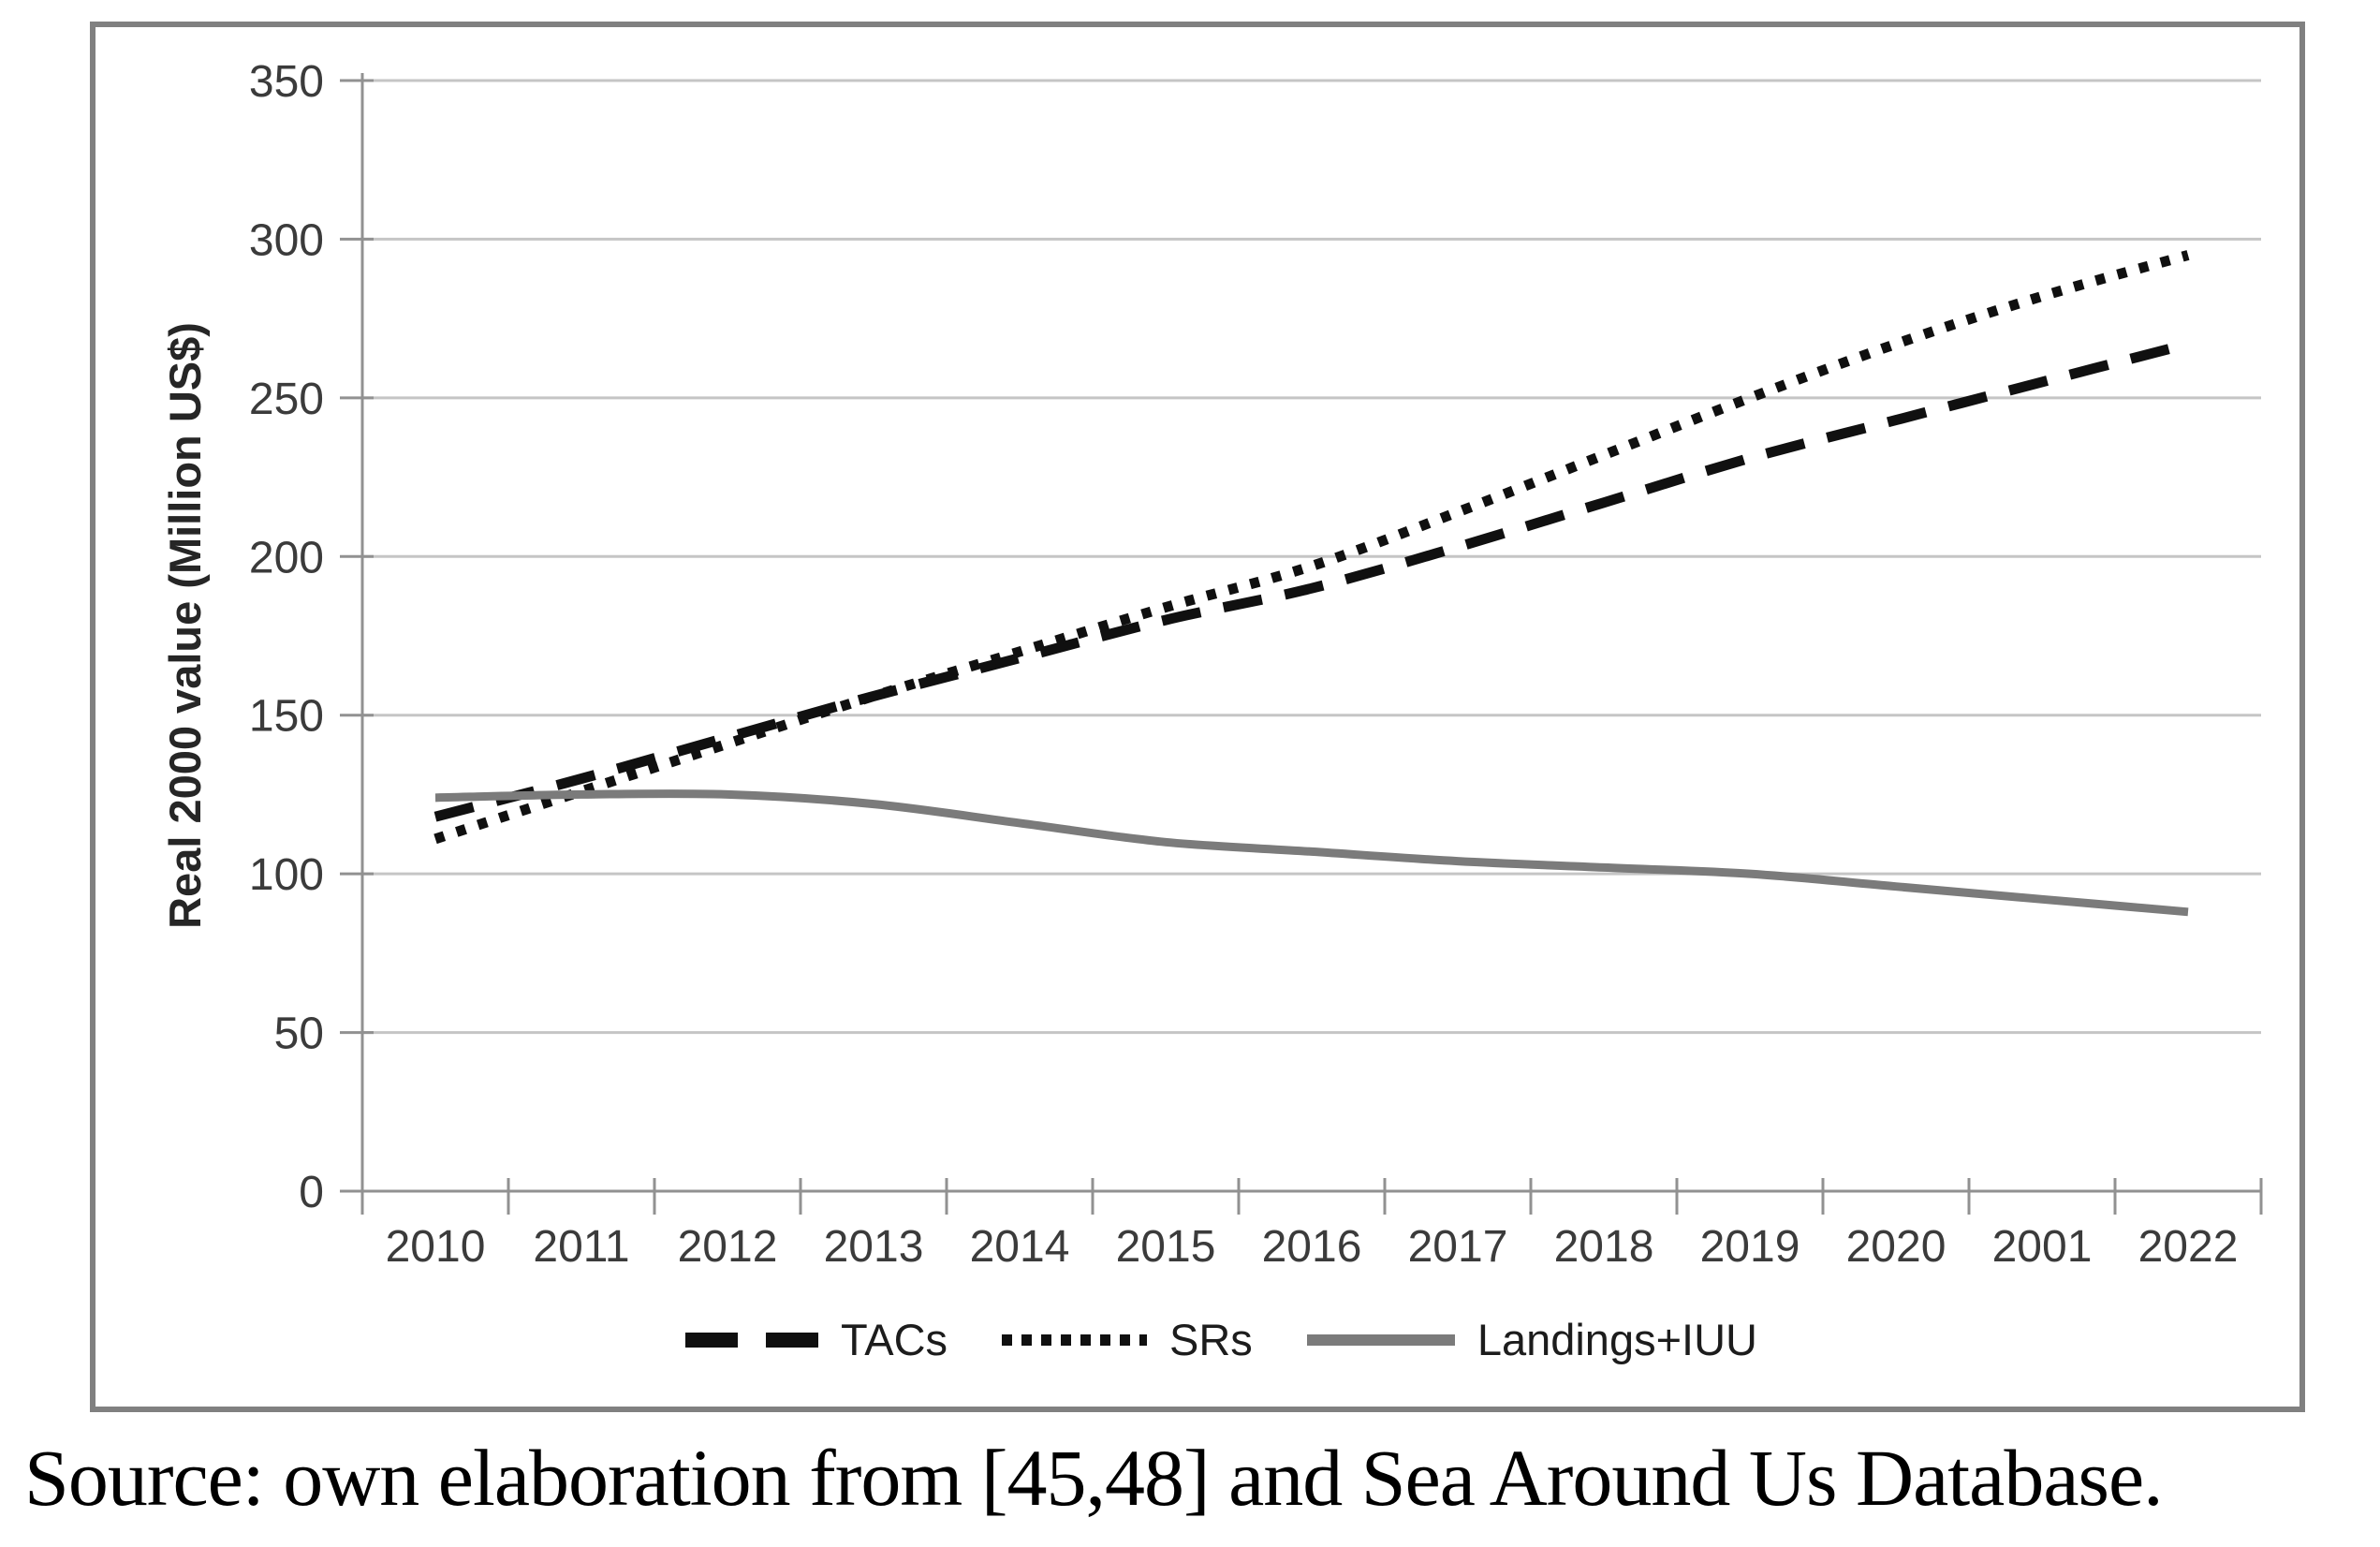  What do you see at coordinates (1166, 1247) in the screenshot?
I see `x-tick-label: 2015` at bounding box center [1166, 1247].